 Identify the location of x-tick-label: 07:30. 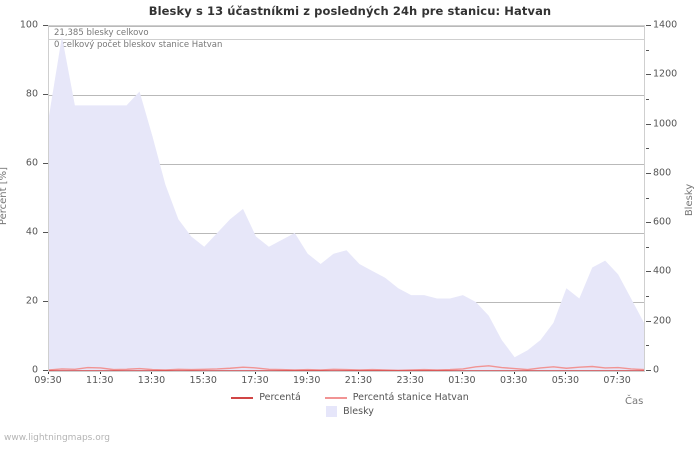
(617, 380).